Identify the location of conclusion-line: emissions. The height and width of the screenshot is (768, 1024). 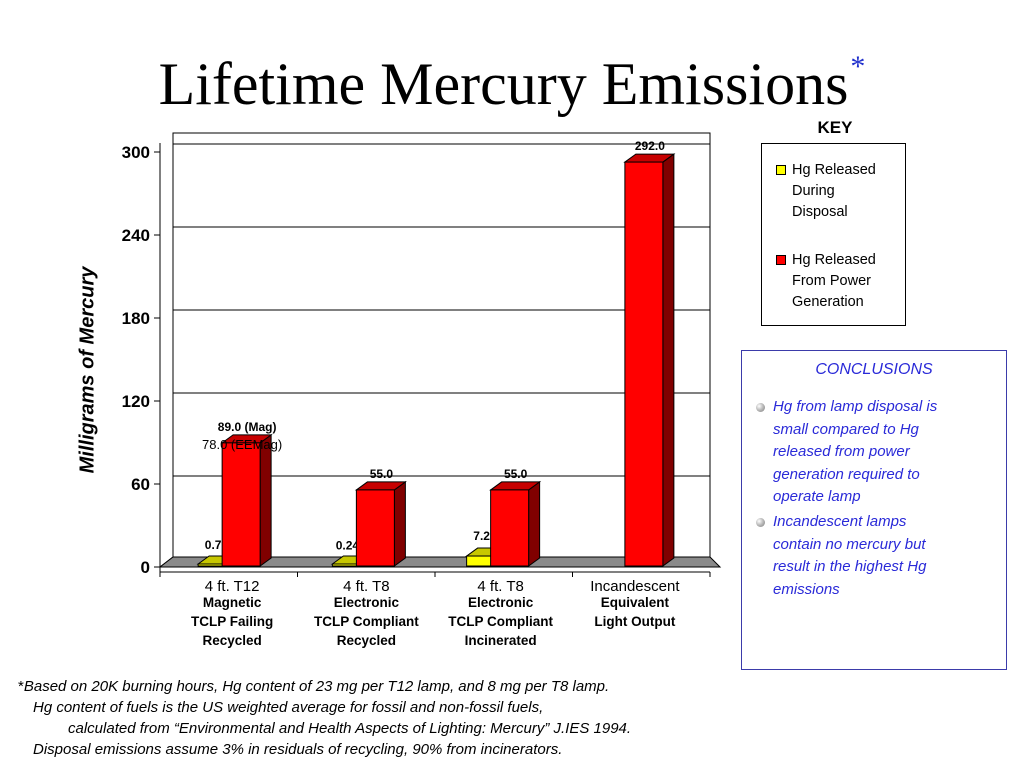
(806, 589).